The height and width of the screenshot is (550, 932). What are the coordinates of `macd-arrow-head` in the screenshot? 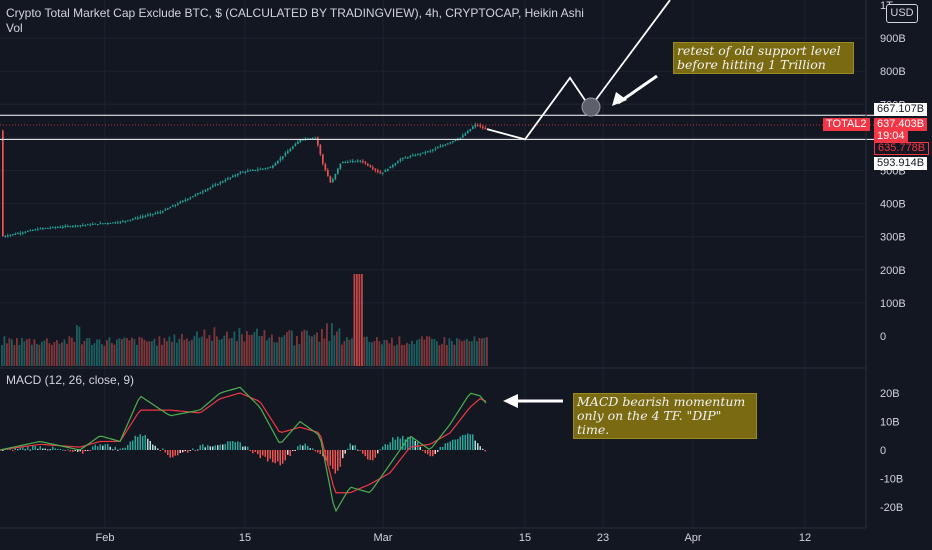 It's located at (510, 401).